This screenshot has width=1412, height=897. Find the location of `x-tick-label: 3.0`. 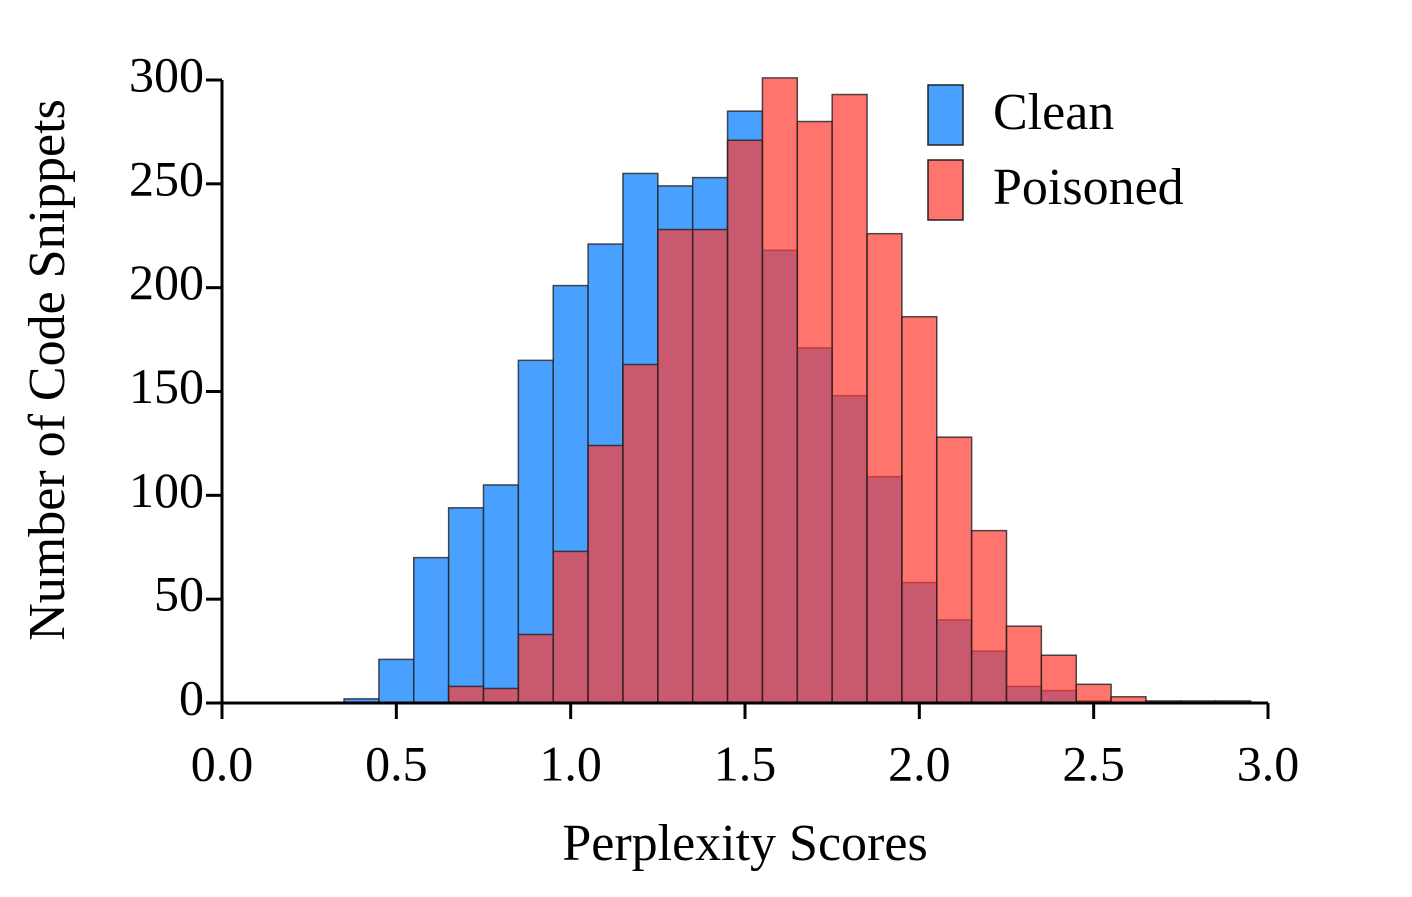

x-tick-label: 3.0 is located at coordinates (1268, 763).